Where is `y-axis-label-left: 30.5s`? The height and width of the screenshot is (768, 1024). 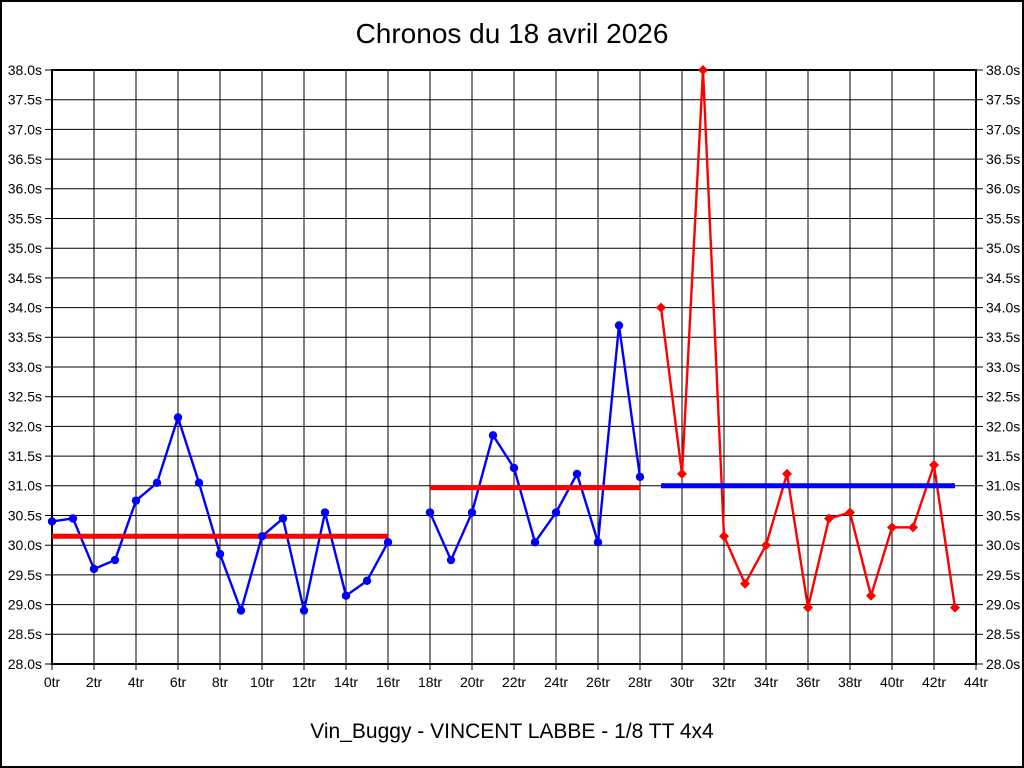
y-axis-label-left: 30.5s is located at coordinates (25, 515).